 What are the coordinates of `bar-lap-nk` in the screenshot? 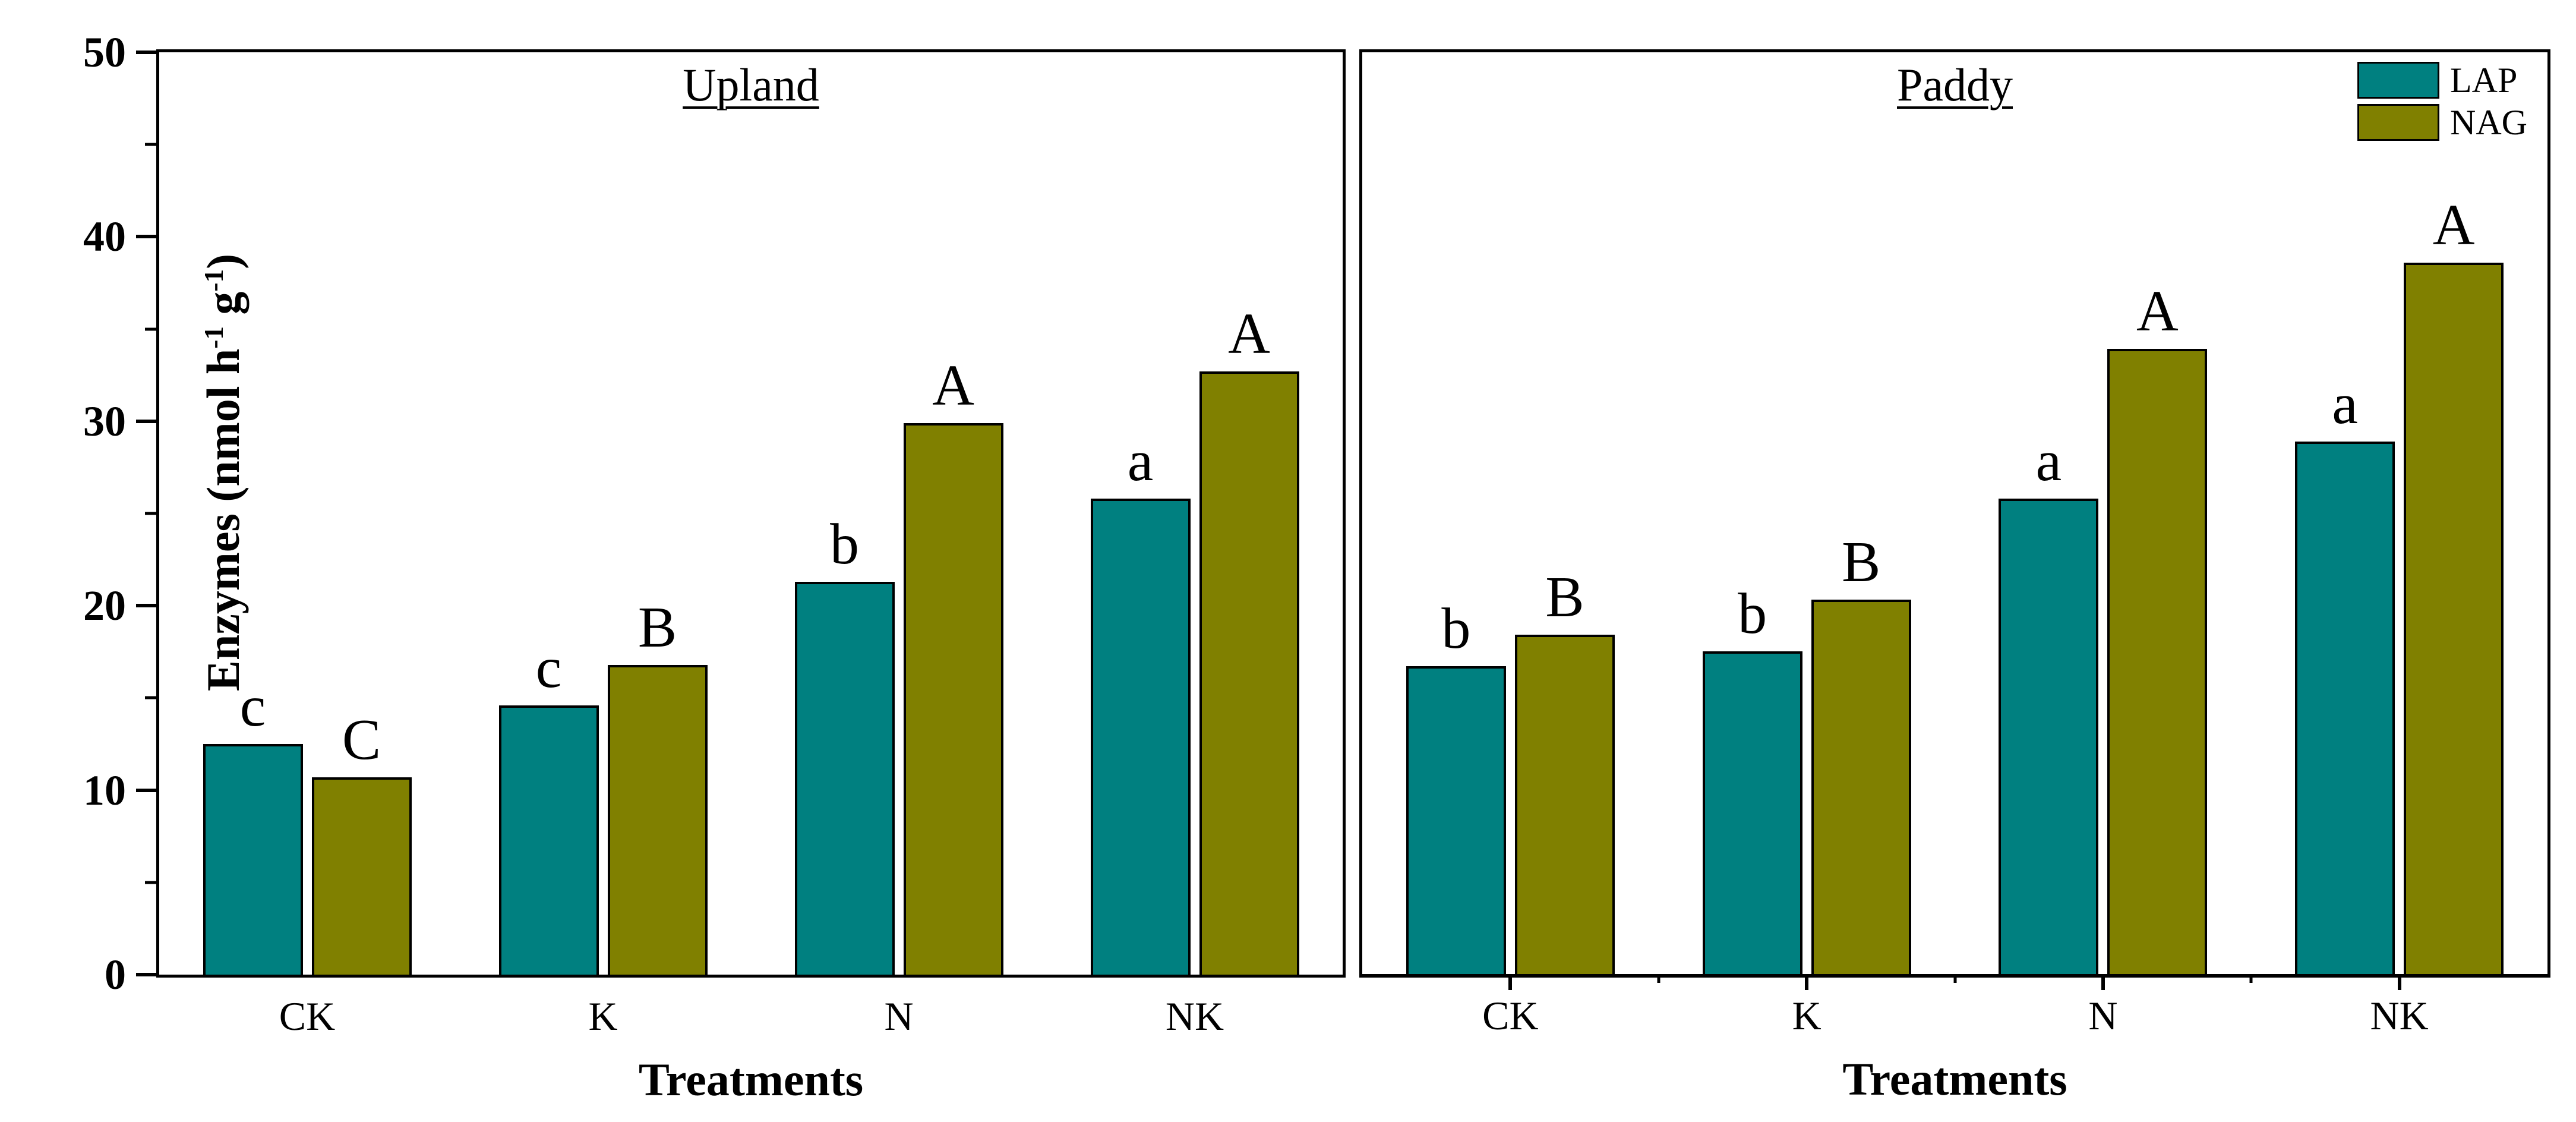 It's located at (2345, 707).